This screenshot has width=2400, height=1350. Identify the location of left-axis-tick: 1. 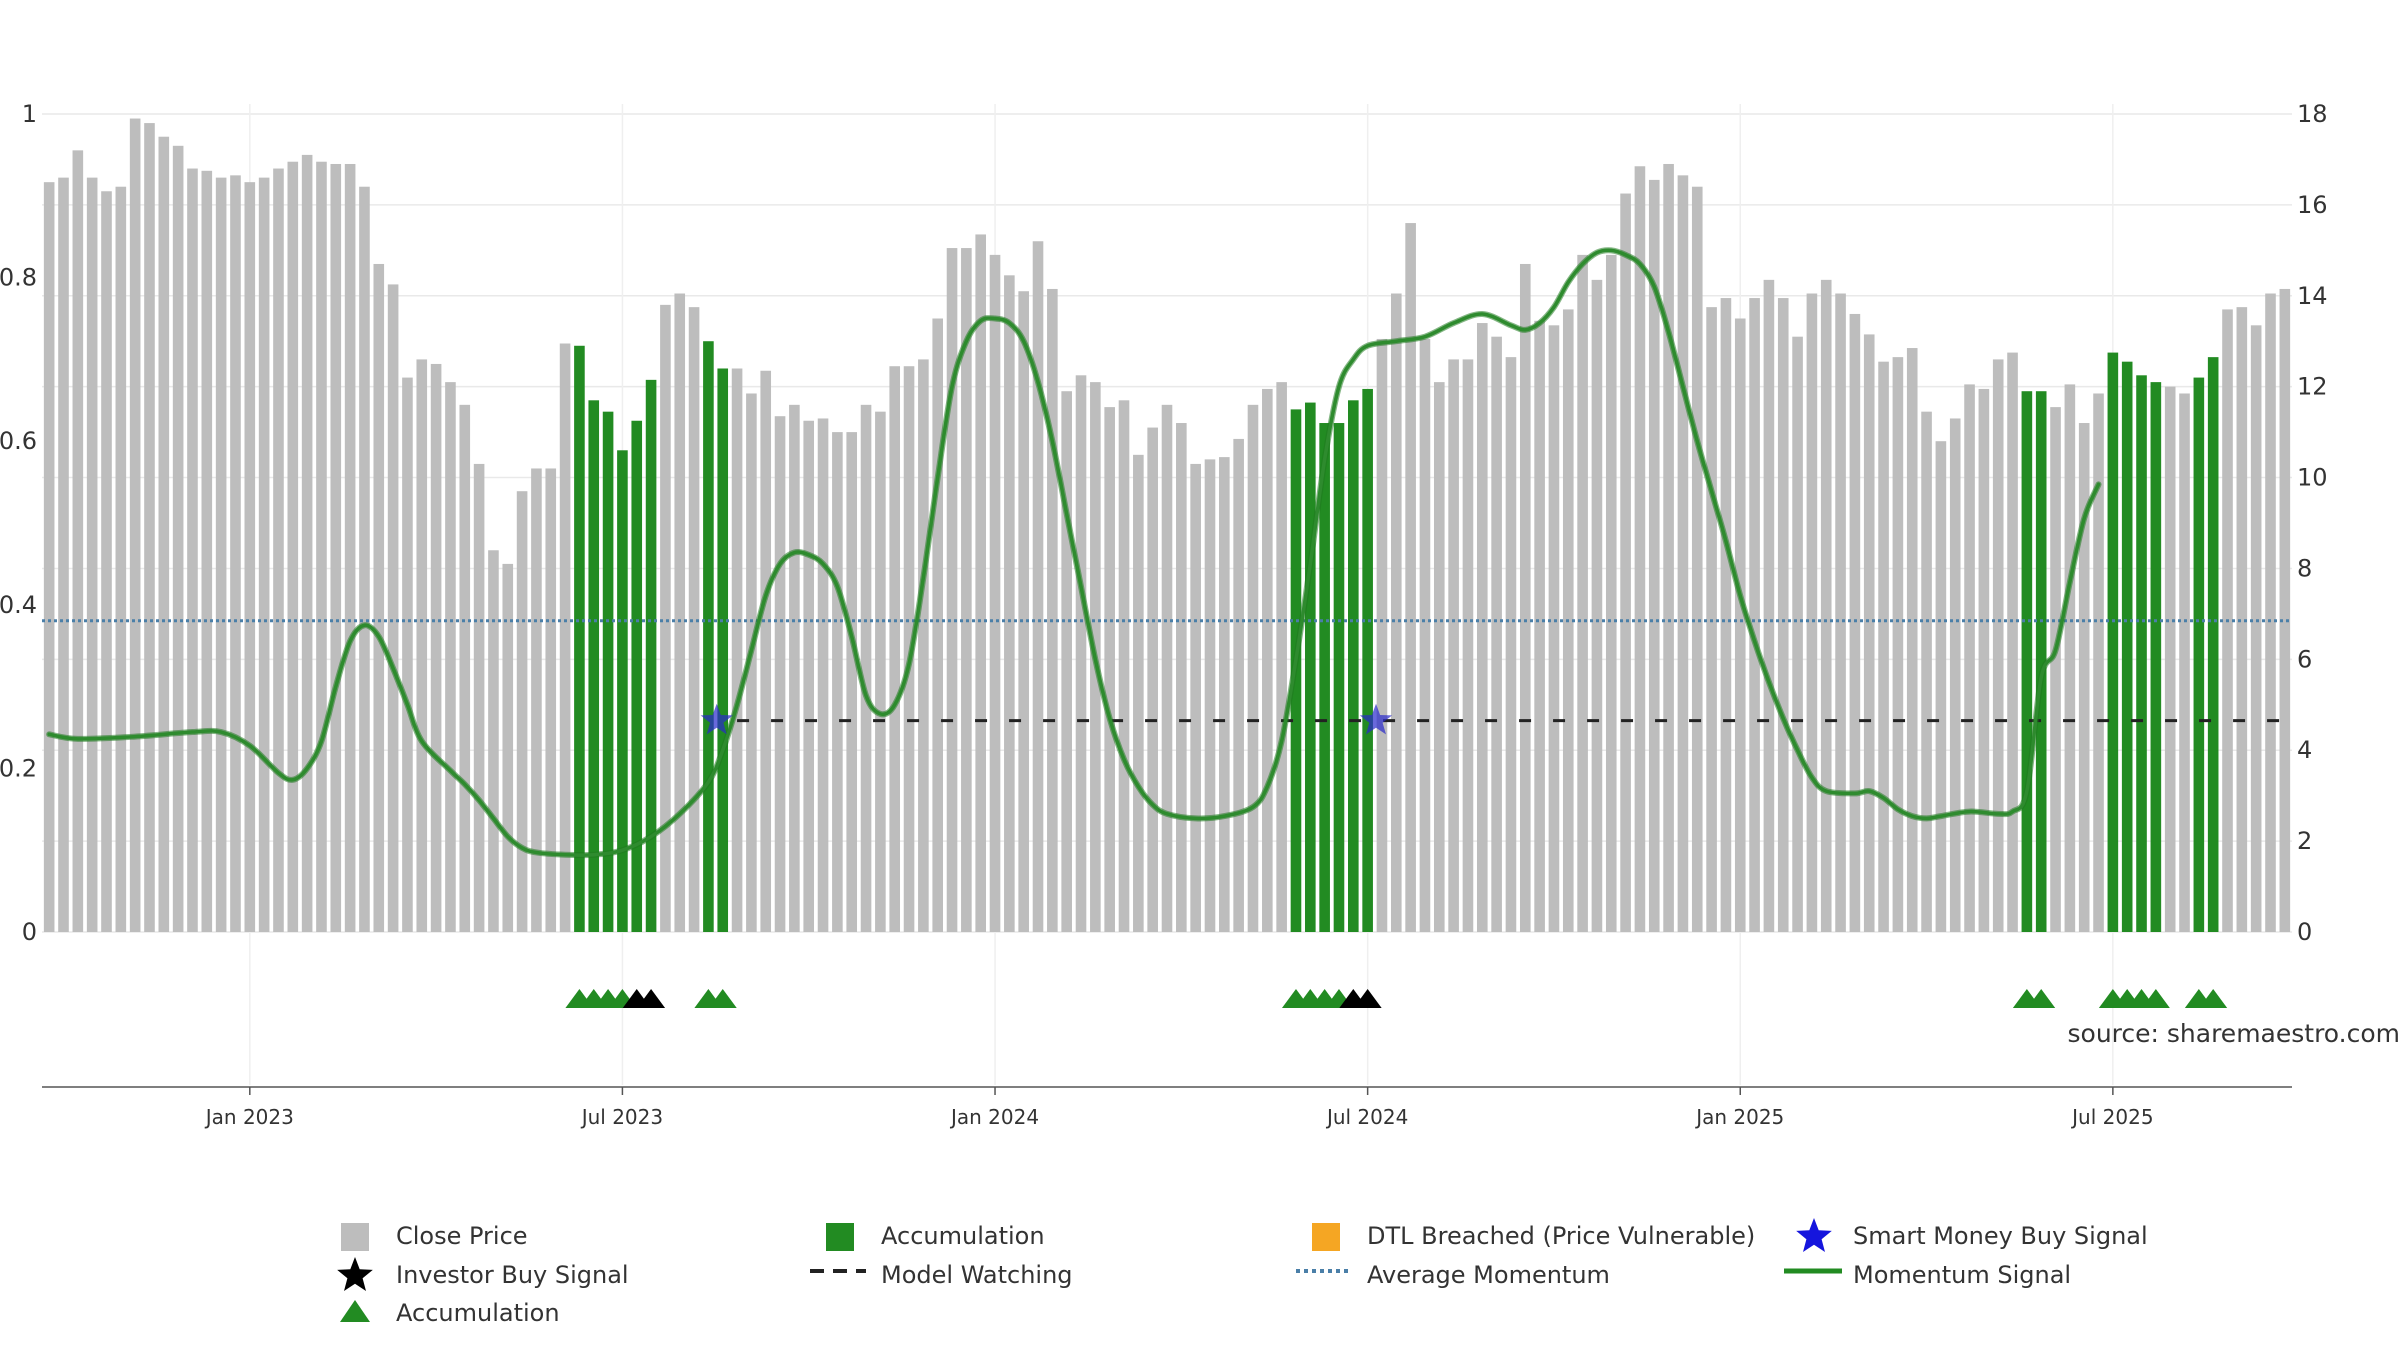
(29, 114).